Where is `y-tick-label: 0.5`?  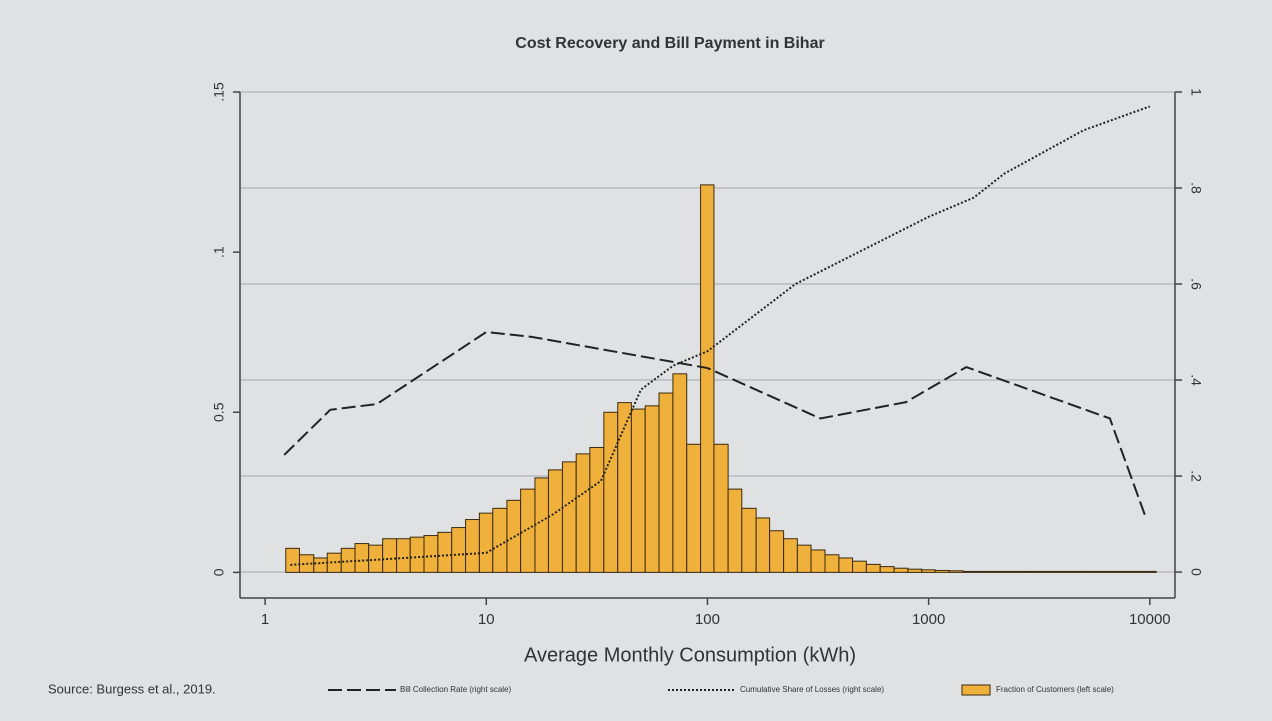 y-tick-label: 0.5 is located at coordinates (219, 412).